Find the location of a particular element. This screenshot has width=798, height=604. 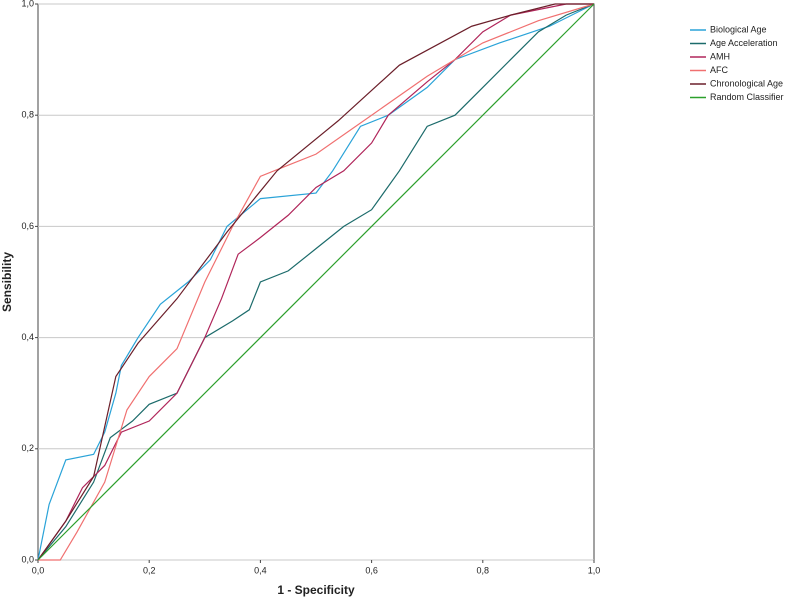

x-tick-label: 0,4 is located at coordinates (260, 570).